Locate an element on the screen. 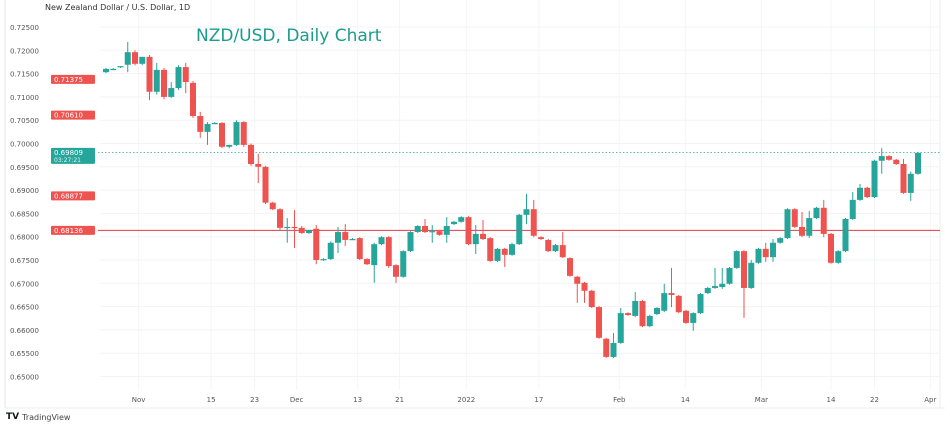 Image resolution: width=950 pixels, height=427 pixels. x-tick-label: 13 is located at coordinates (357, 400).